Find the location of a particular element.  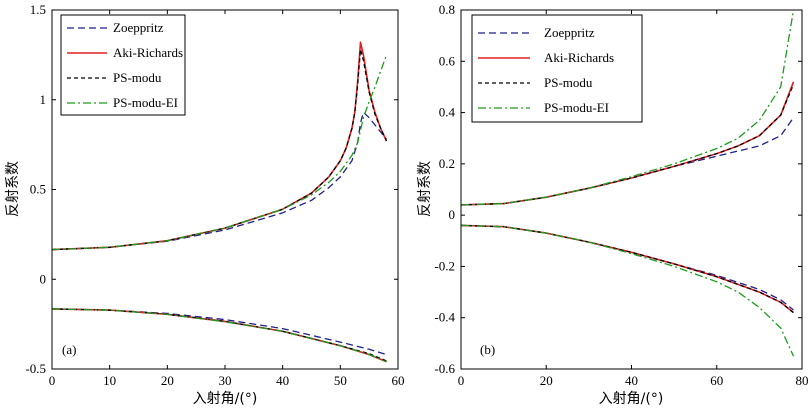

panel-a-label: (a) is located at coordinates (69, 349).